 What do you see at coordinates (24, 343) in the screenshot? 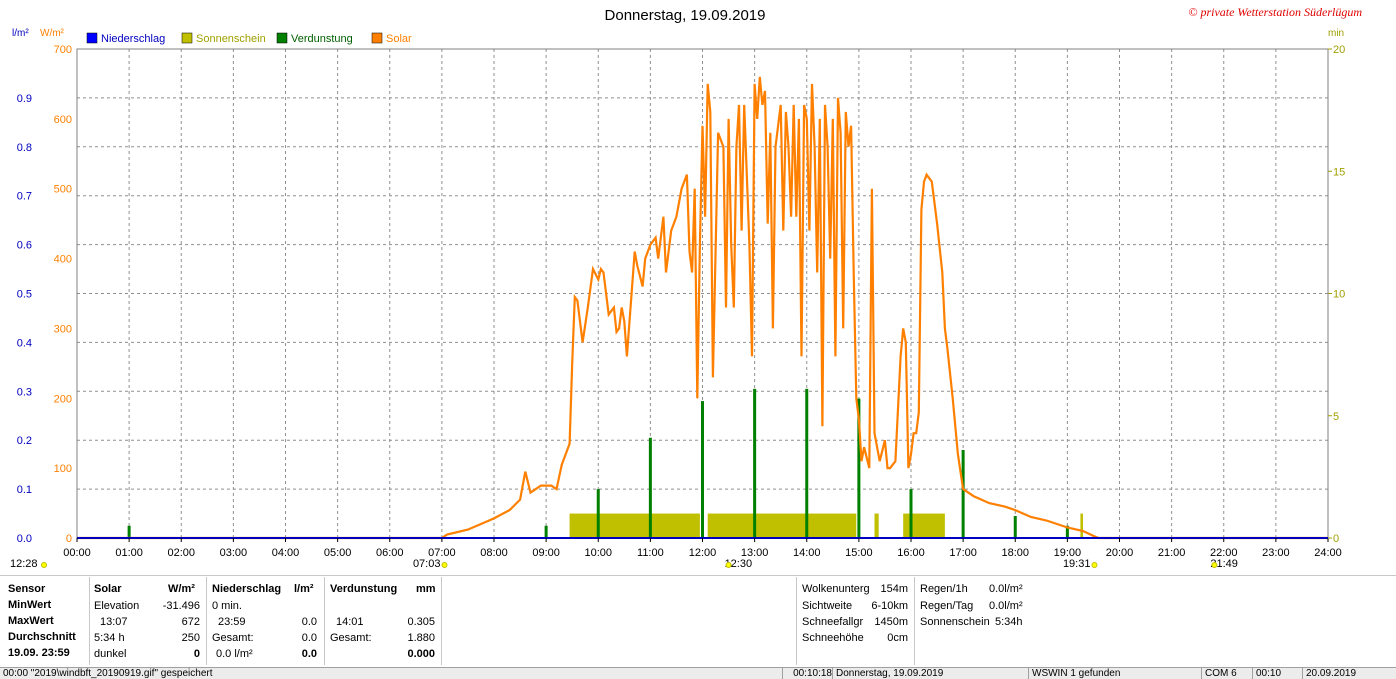
I see `y-precip-tick-label: 0.4` at bounding box center [24, 343].